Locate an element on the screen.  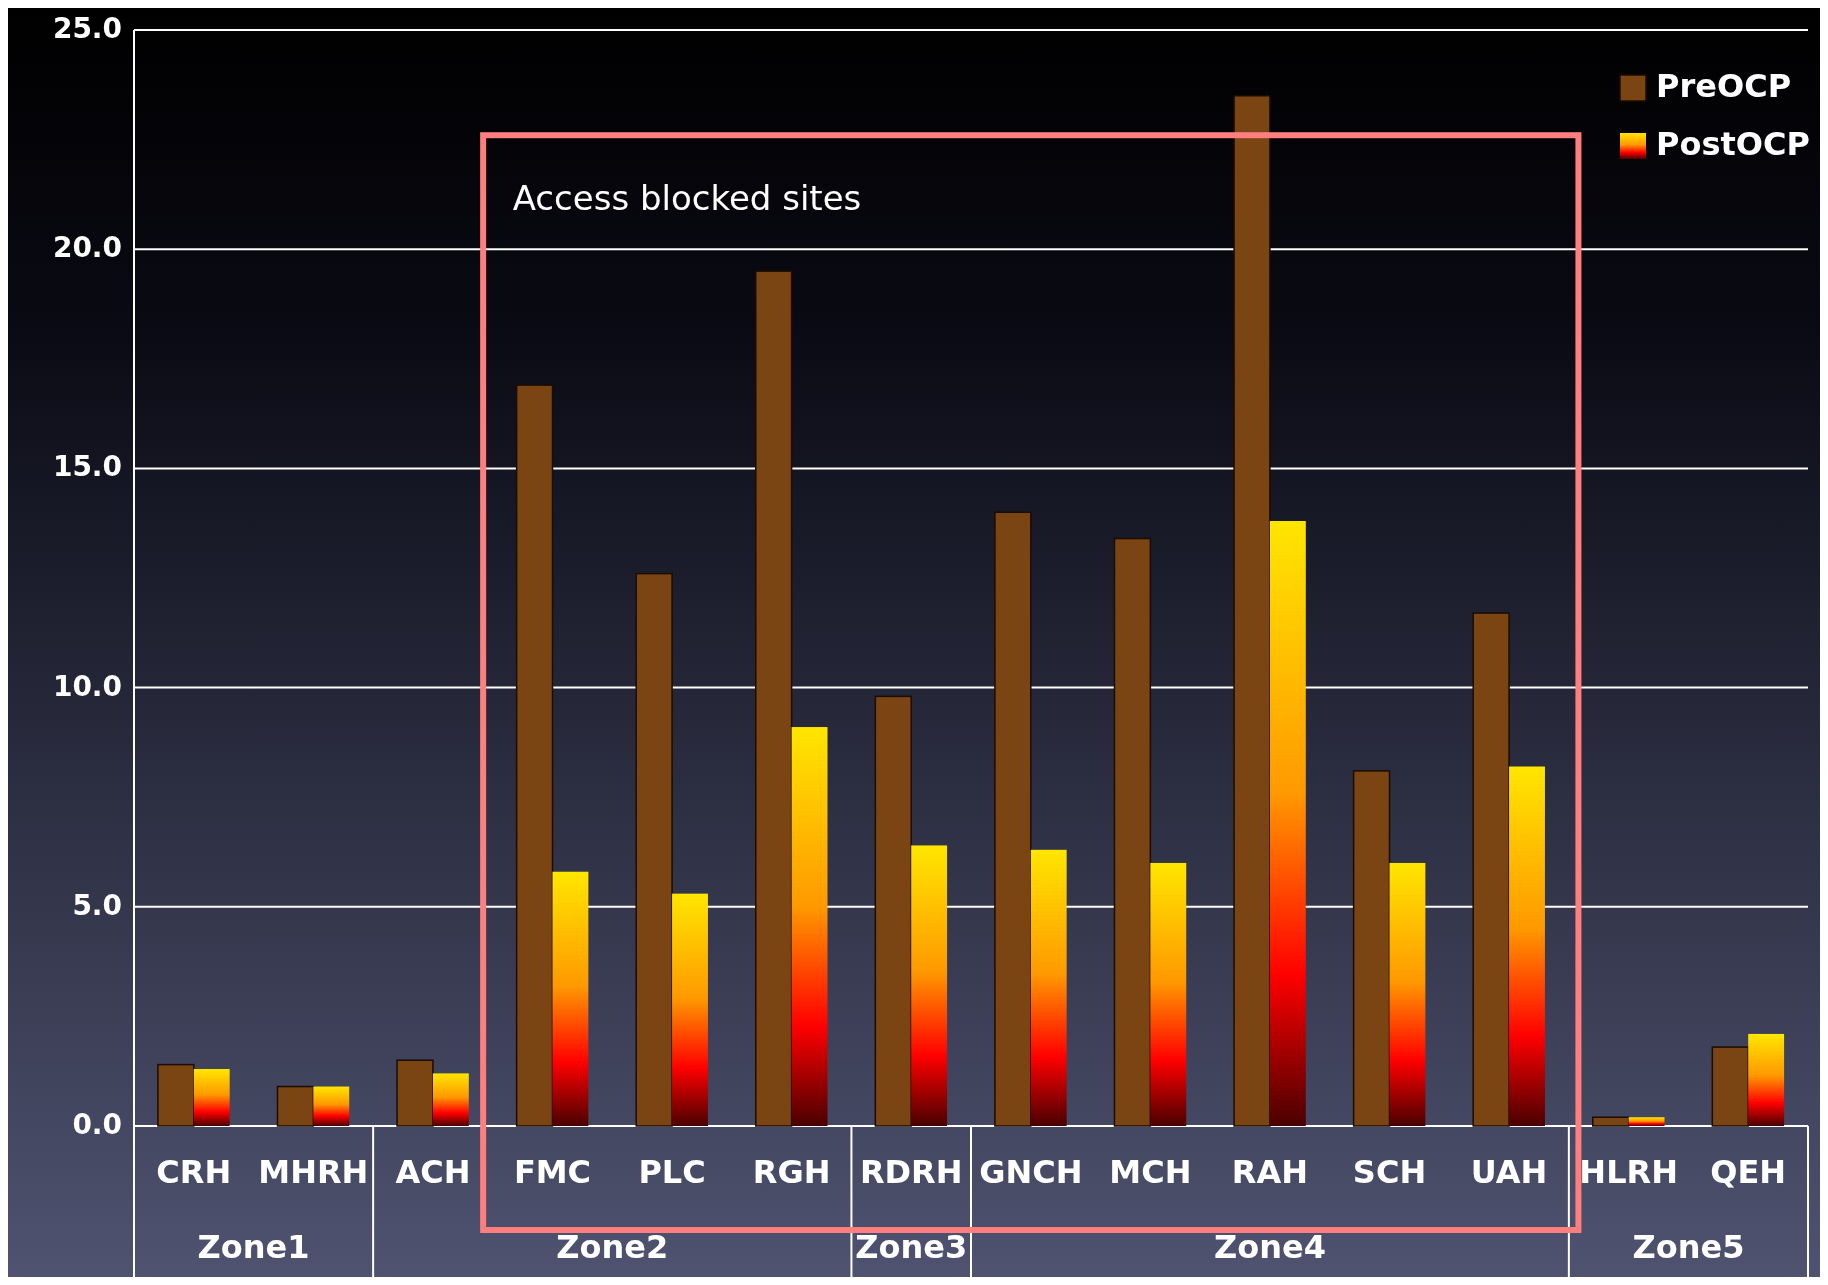
text: Zone5 is located at coordinates (1688, 1247).